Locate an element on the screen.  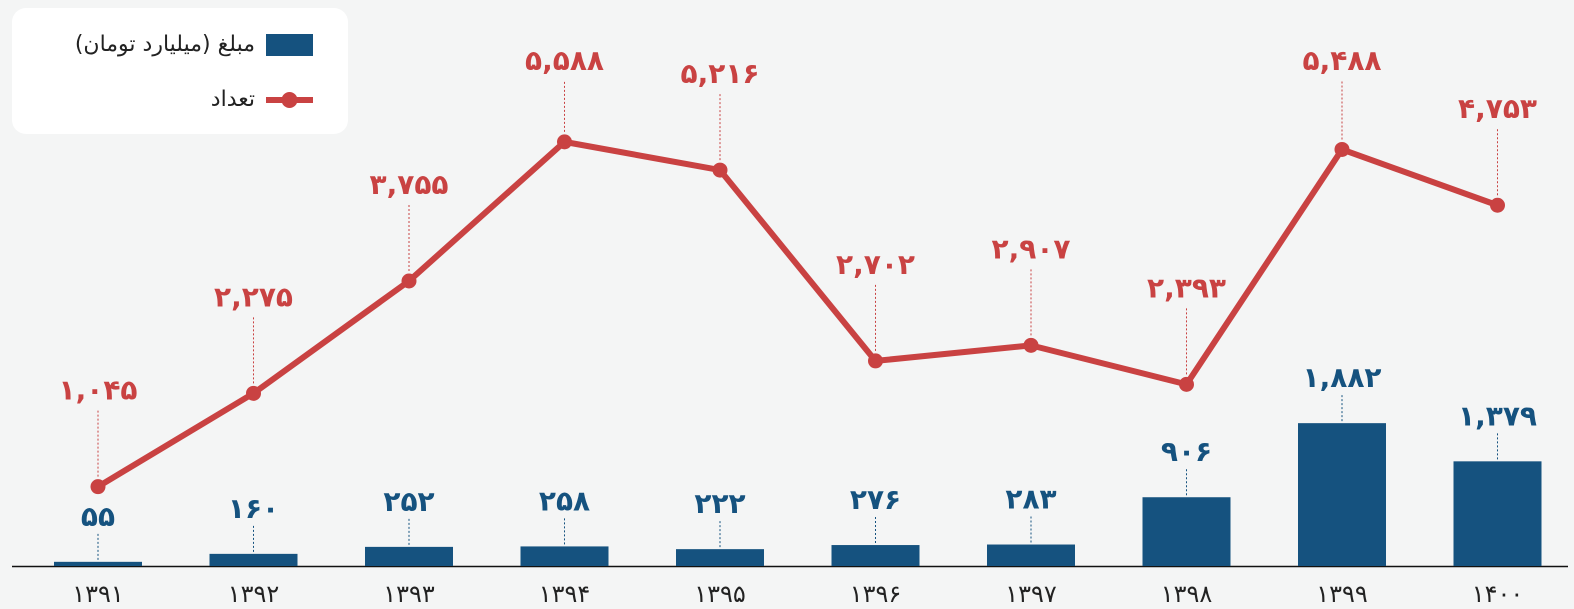
data-label: ۳,۷۵۵ is located at coordinates (409, 184).